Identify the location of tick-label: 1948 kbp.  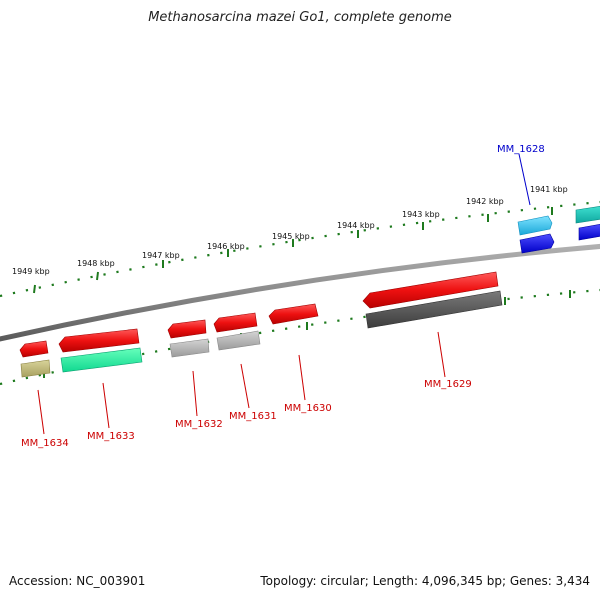
(96, 263).